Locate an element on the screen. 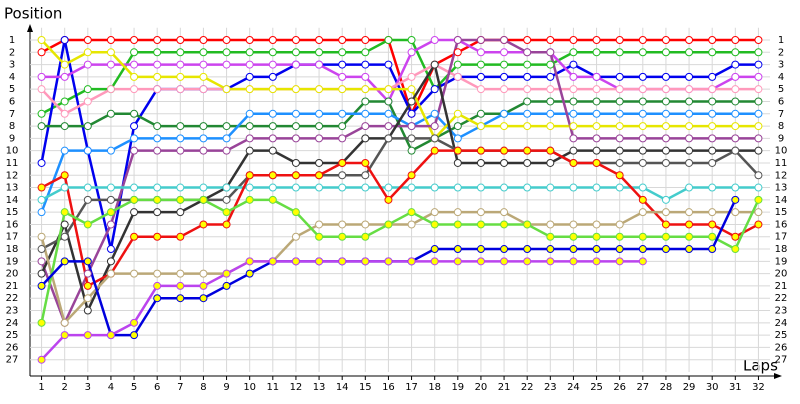 This screenshot has width=800, height=404. y-tick-label: 6 is located at coordinates (12, 101).